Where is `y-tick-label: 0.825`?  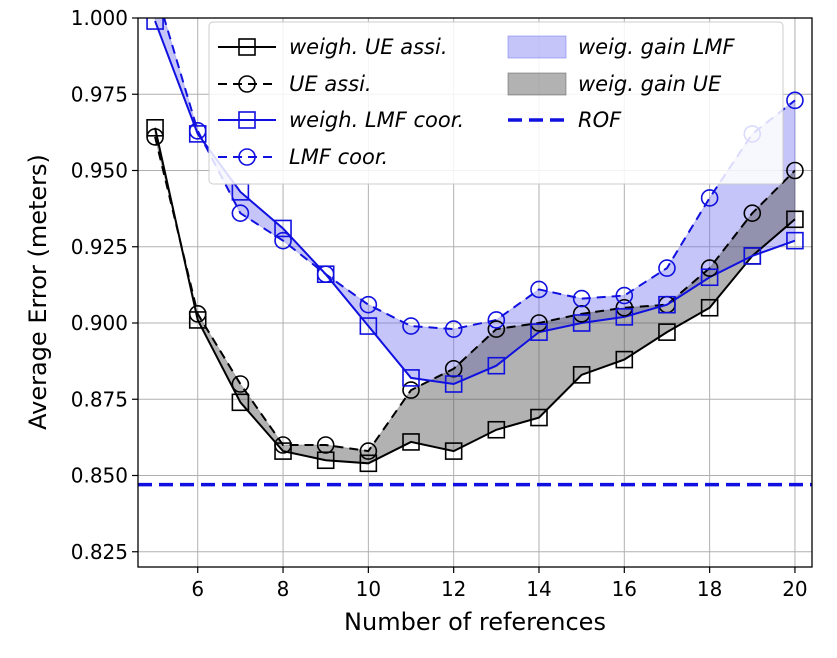
y-tick-label: 0.825 is located at coordinates (99, 552).